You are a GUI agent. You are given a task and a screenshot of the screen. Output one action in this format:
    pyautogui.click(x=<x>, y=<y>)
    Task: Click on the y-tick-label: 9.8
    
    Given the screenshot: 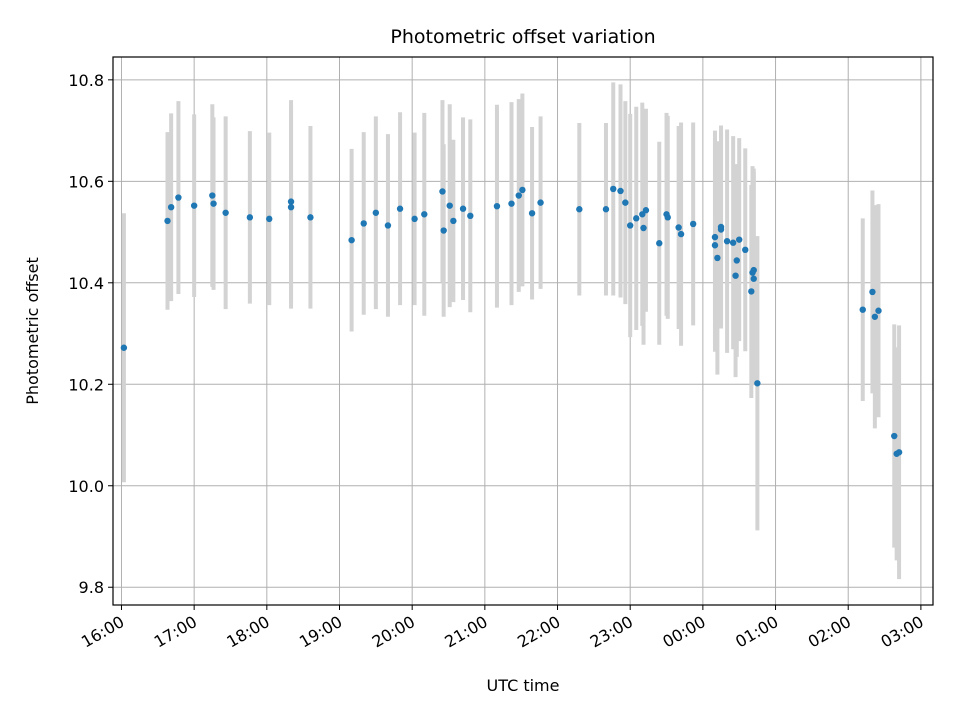 What is the action you would take?
    pyautogui.click(x=91, y=587)
    